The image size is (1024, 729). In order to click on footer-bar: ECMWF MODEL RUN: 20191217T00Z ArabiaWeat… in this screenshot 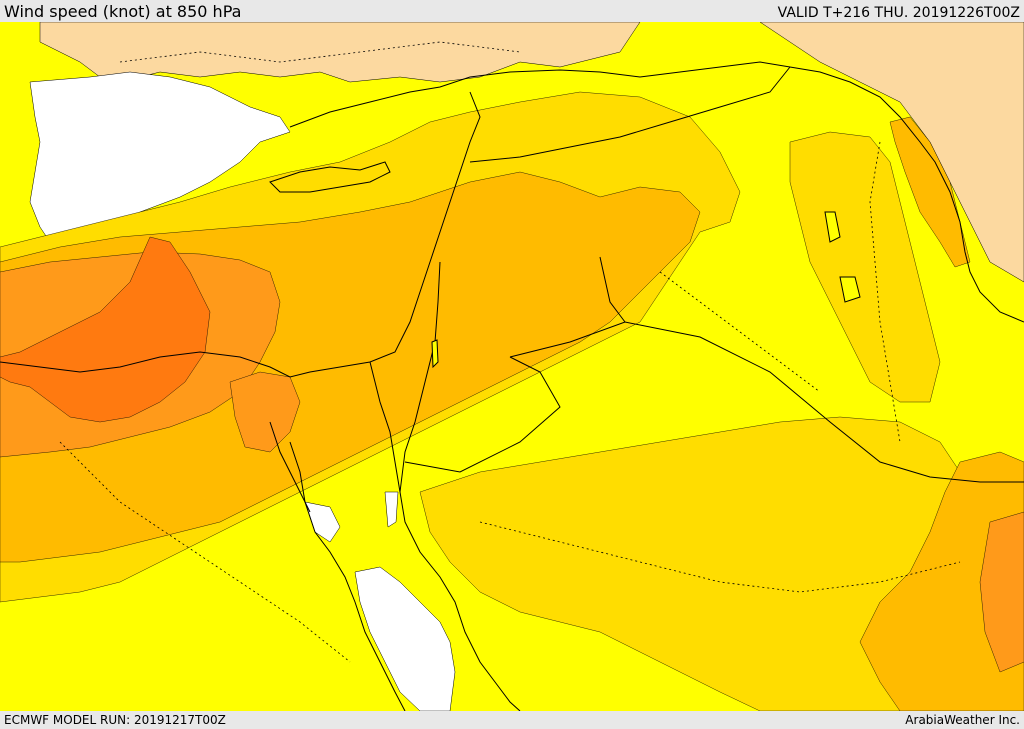, I will do `click(512, 720)`.